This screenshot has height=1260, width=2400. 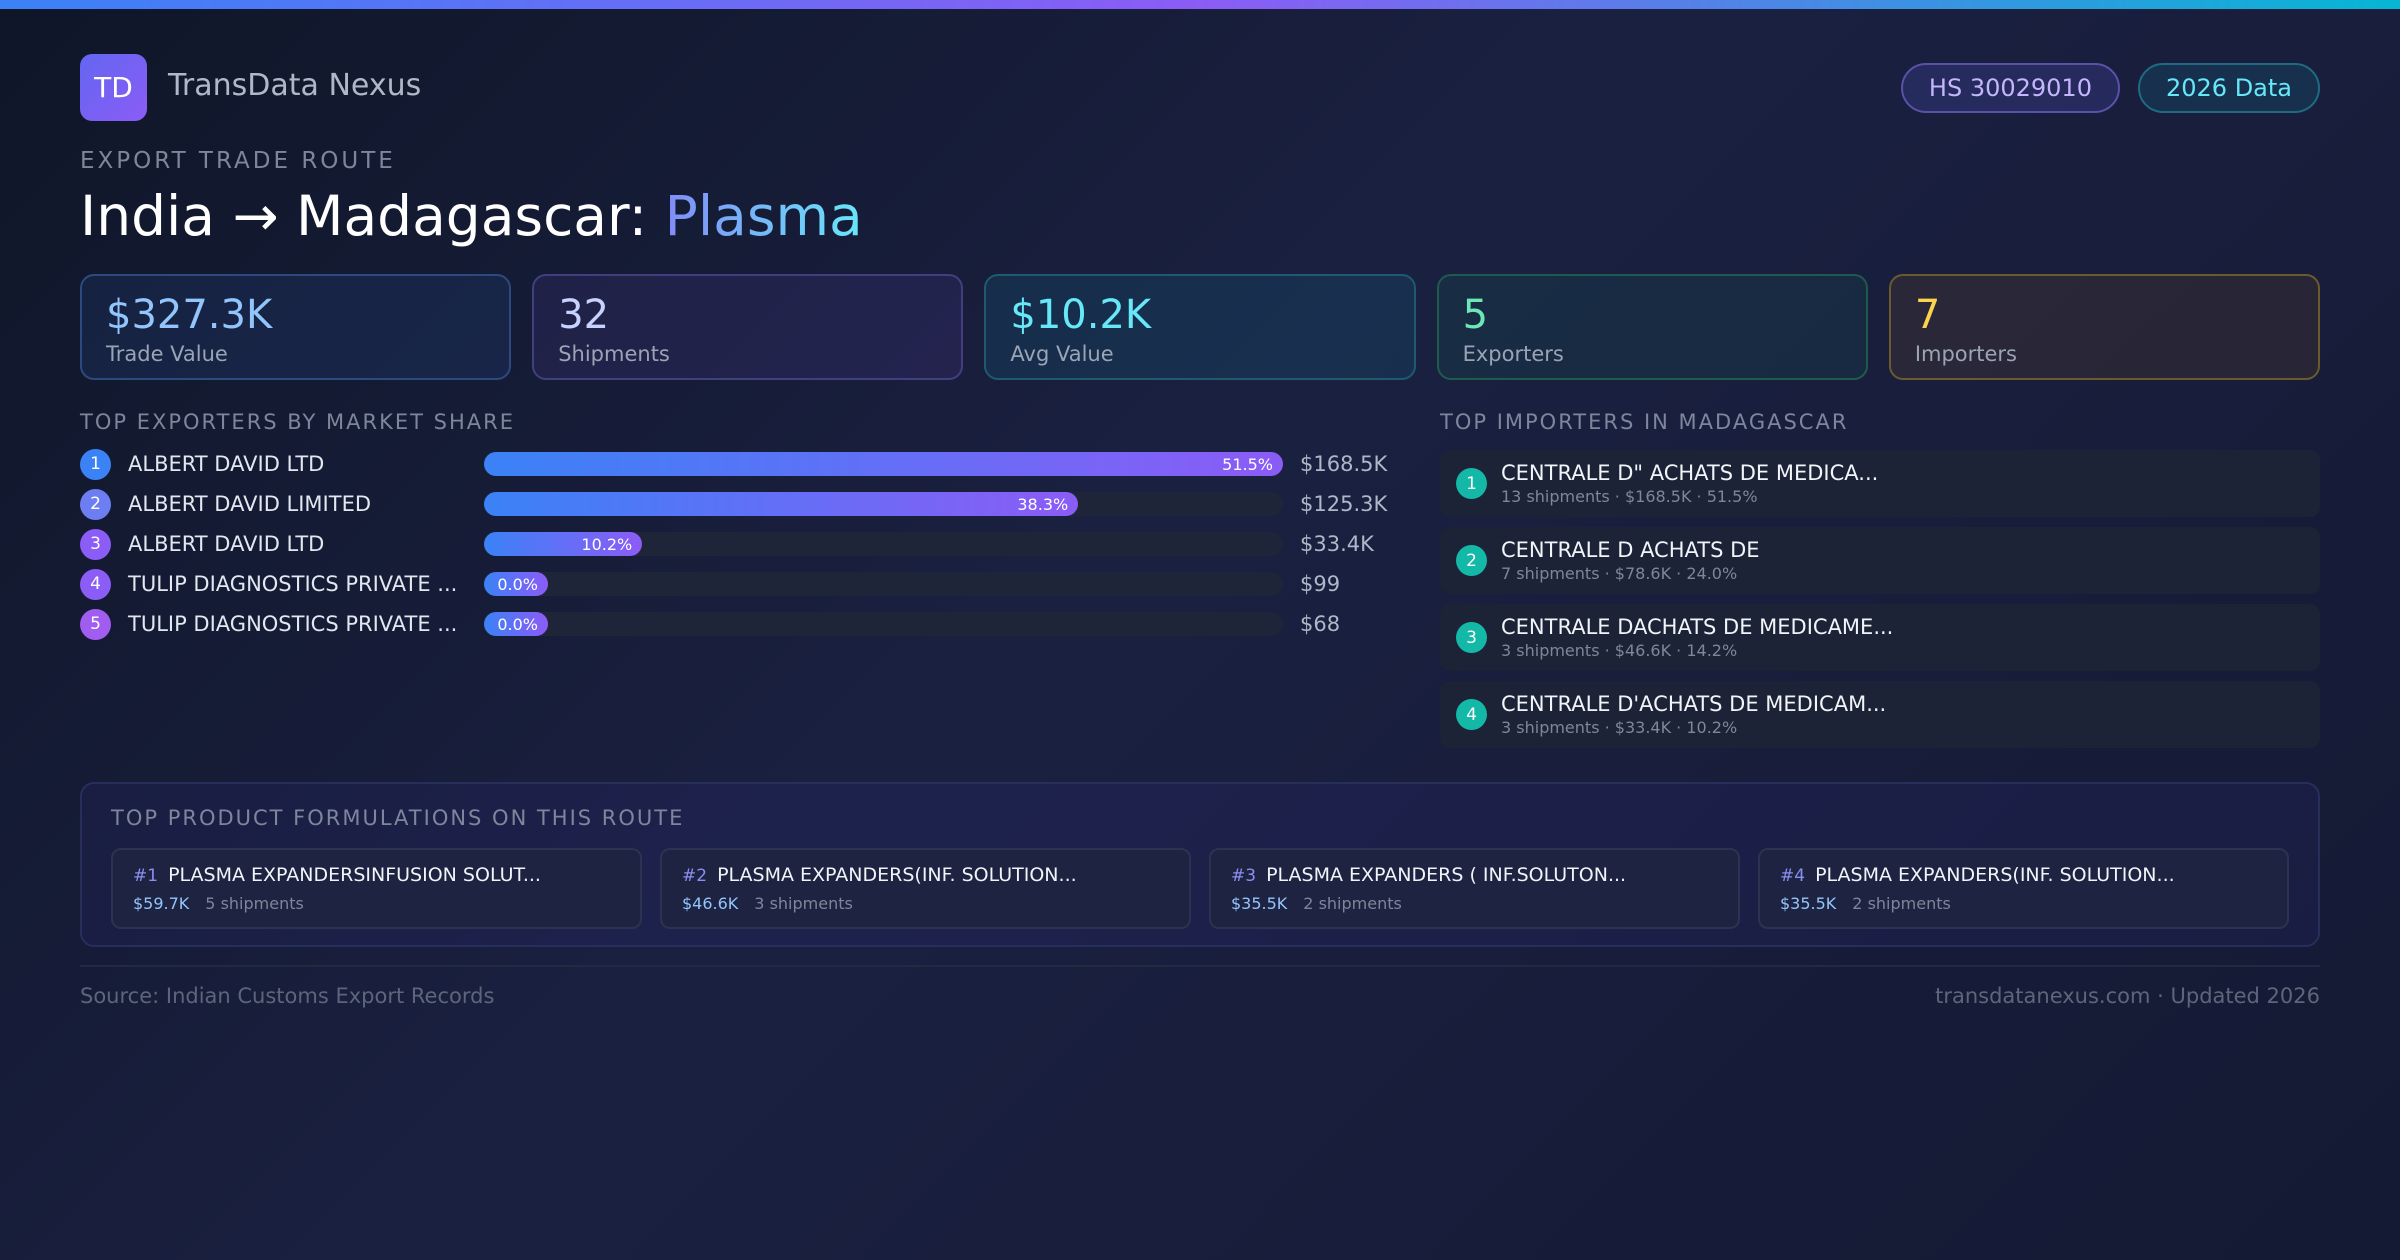 I want to click on formulation-value: $46.6K, so click(x=710, y=903).